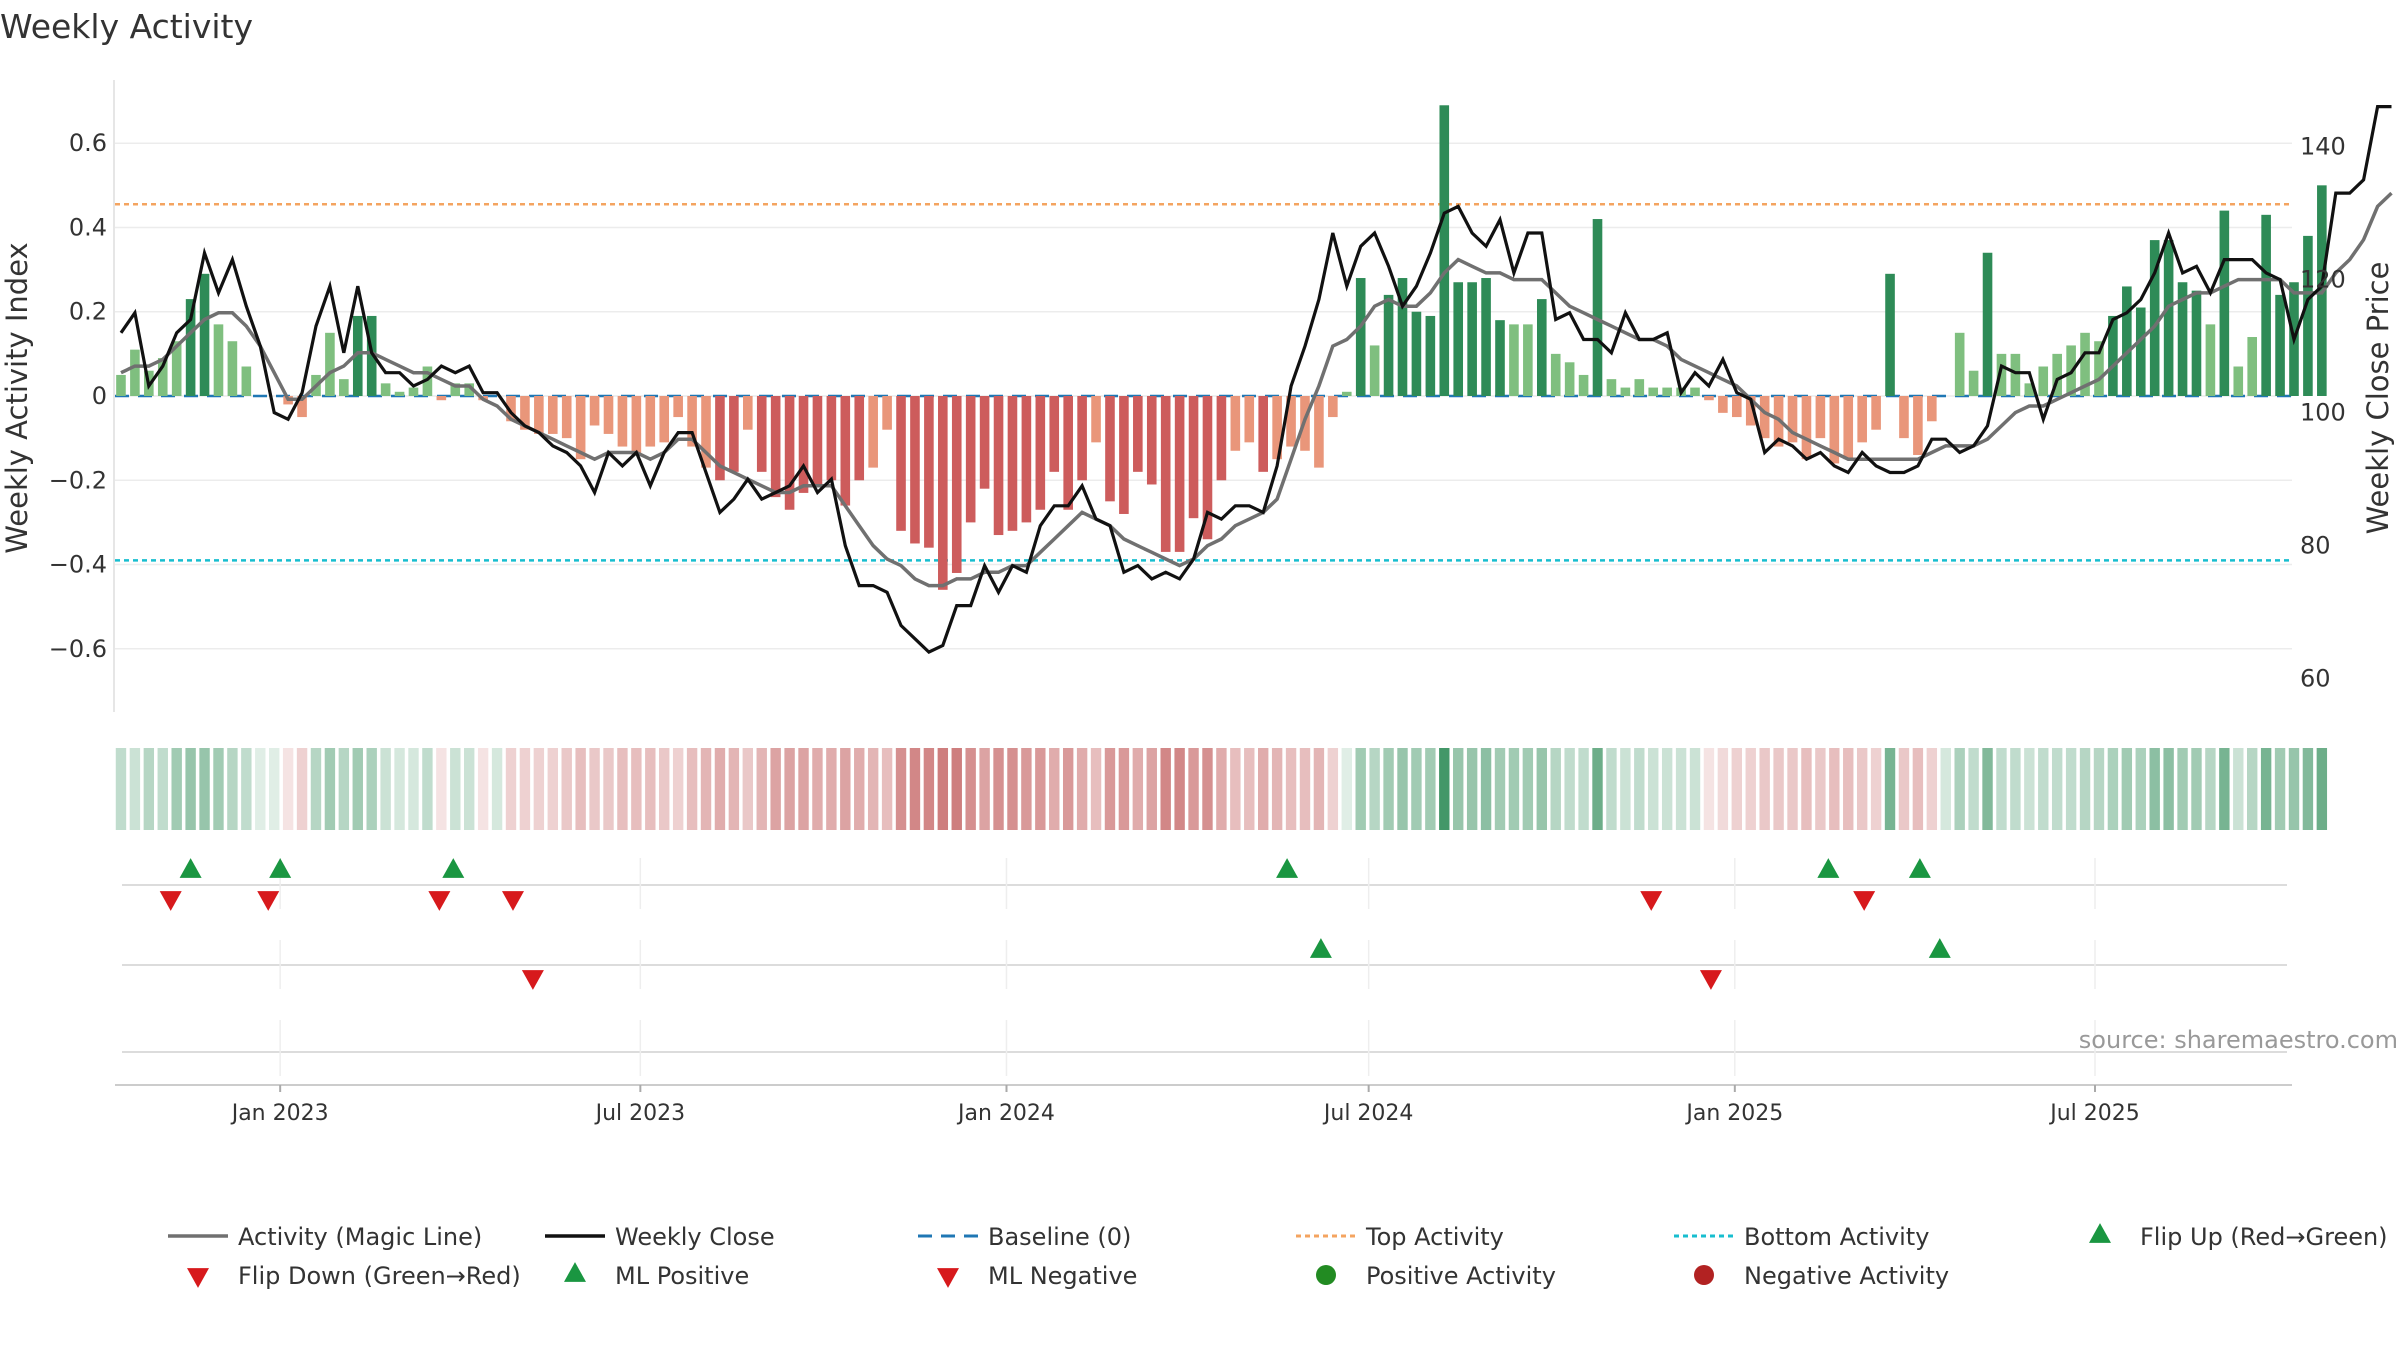 The image size is (2400, 1350). What do you see at coordinates (99, 396) in the screenshot?
I see `y-tick-label: 0` at bounding box center [99, 396].